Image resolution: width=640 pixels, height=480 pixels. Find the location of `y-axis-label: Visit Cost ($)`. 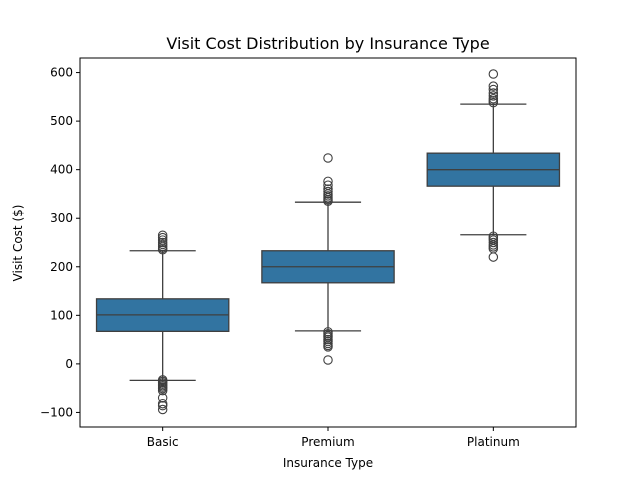

y-axis-label: Visit Cost ($) is located at coordinates (18, 243).